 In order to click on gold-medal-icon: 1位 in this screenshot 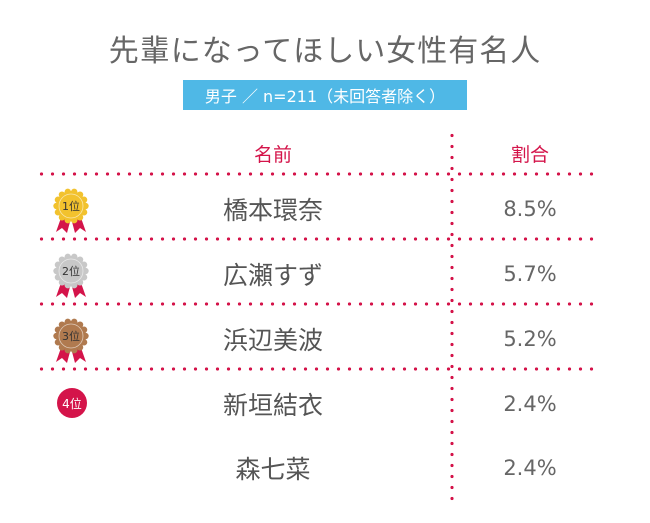, I will do `click(71, 210)`.